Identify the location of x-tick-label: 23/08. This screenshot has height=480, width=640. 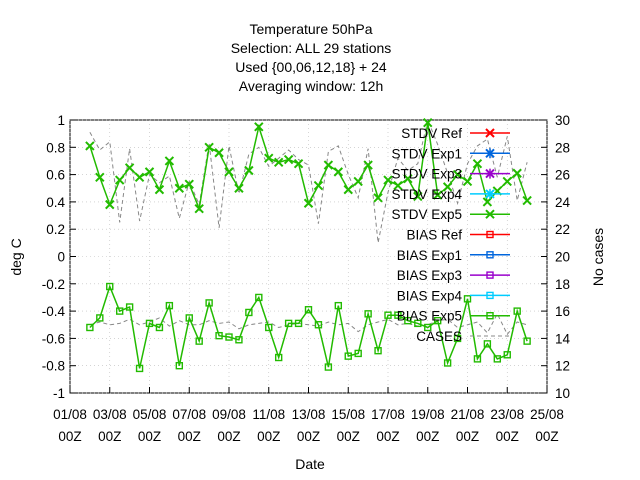
(507, 414).